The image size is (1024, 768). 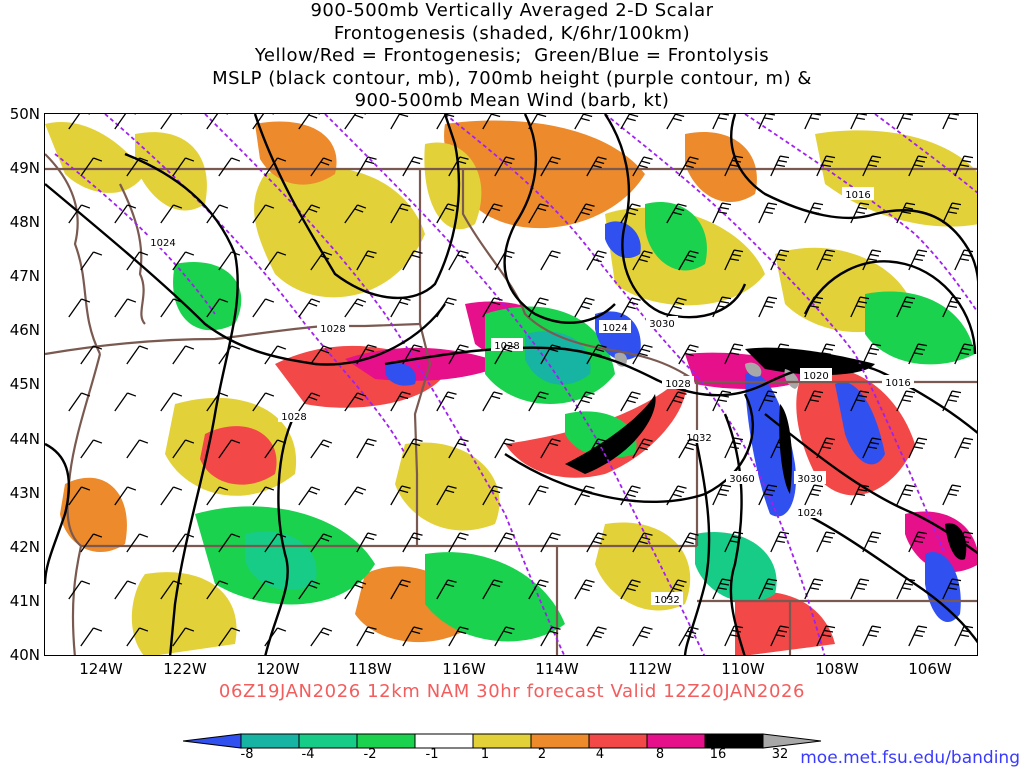 What do you see at coordinates (24, 439) in the screenshot?
I see `lat-label: 44N` at bounding box center [24, 439].